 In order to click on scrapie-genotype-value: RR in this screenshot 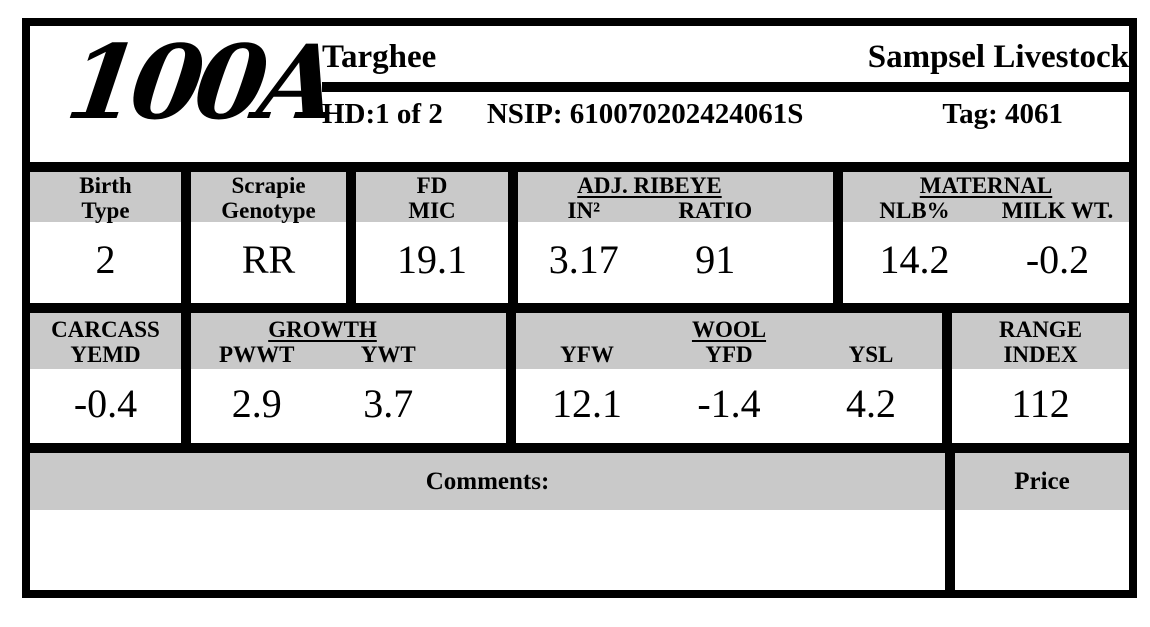, I will do `click(268, 259)`.